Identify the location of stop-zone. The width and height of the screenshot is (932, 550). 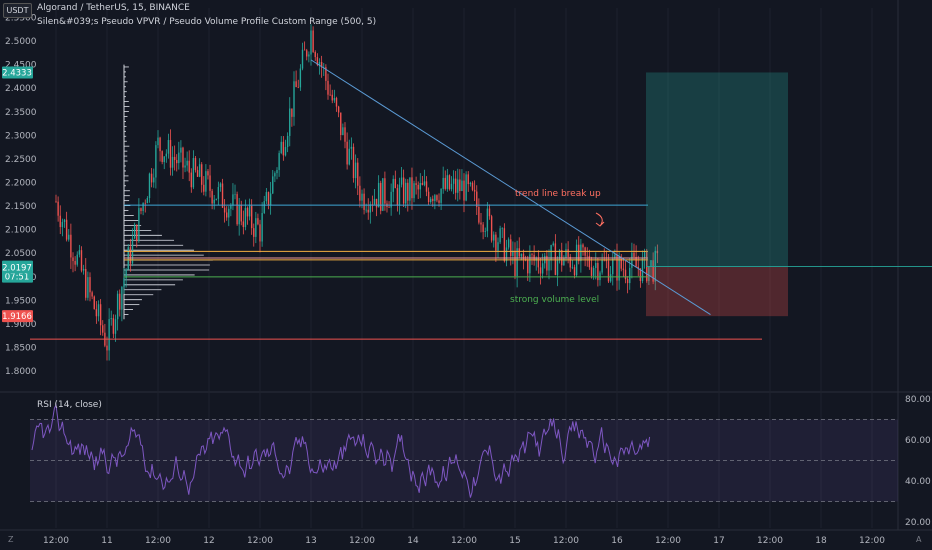
(717, 291).